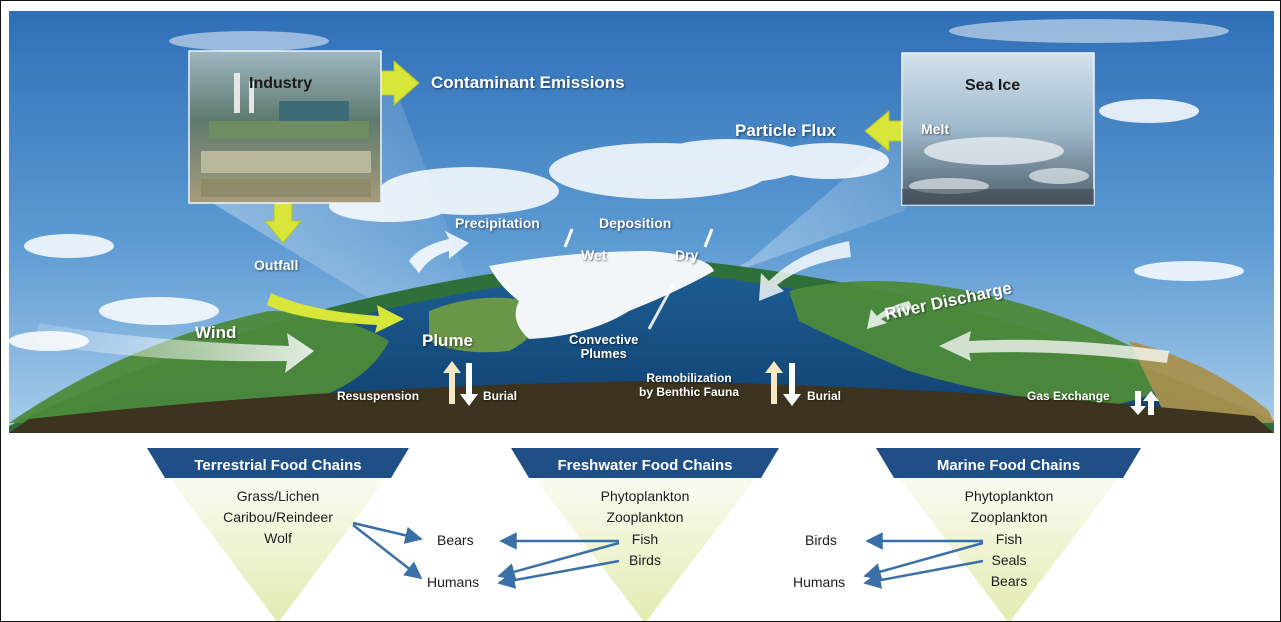  I want to click on humans-right-label: Humans, so click(819, 582).